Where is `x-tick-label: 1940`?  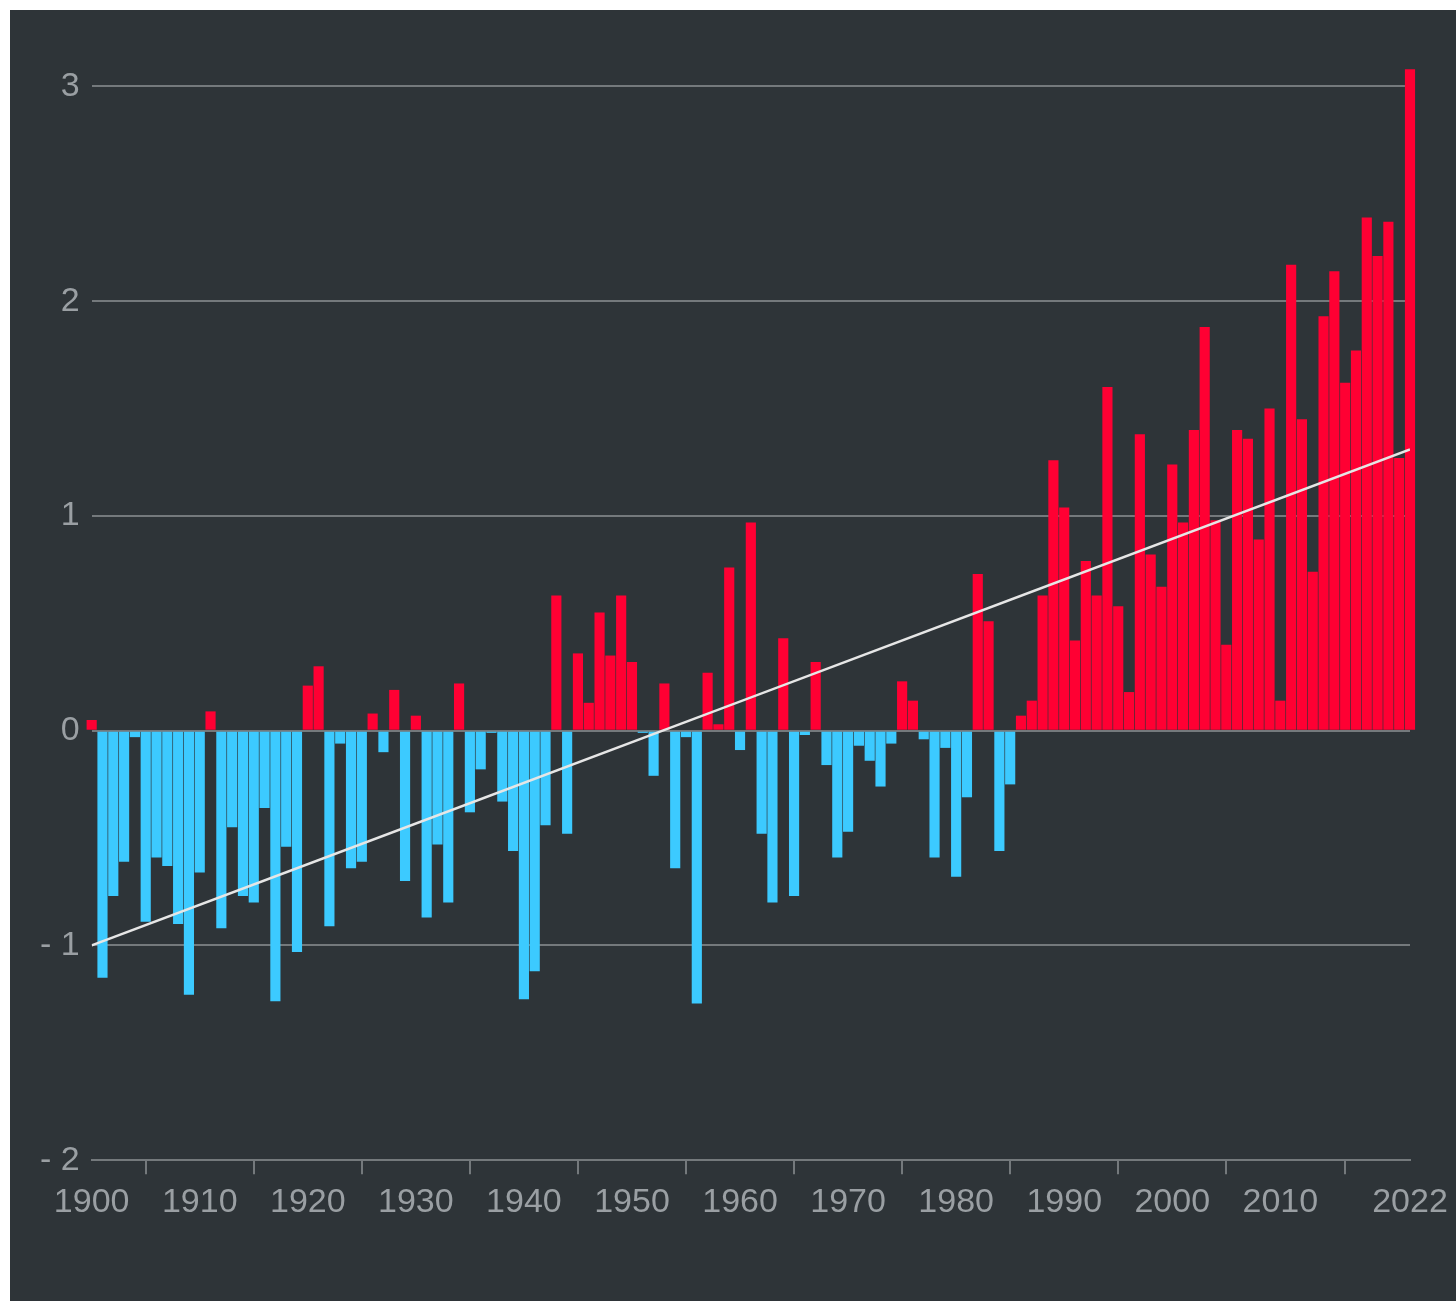 x-tick-label: 1940 is located at coordinates (524, 1199).